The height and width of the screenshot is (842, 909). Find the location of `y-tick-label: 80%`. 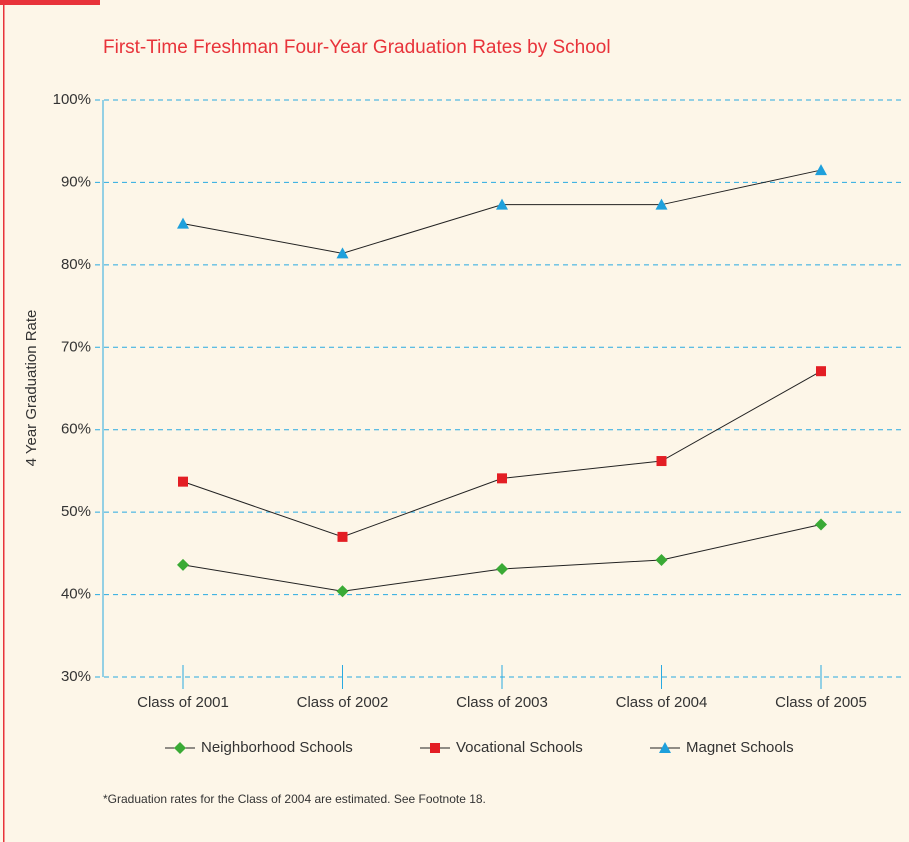

y-tick-label: 80% is located at coordinates (76, 264).